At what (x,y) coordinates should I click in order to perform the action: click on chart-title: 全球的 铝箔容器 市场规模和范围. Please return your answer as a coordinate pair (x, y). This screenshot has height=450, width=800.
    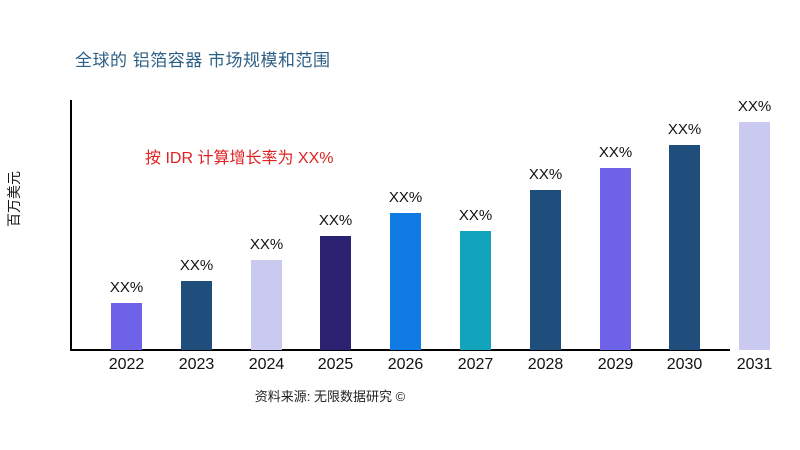
    Looking at the image, I should click on (203, 60).